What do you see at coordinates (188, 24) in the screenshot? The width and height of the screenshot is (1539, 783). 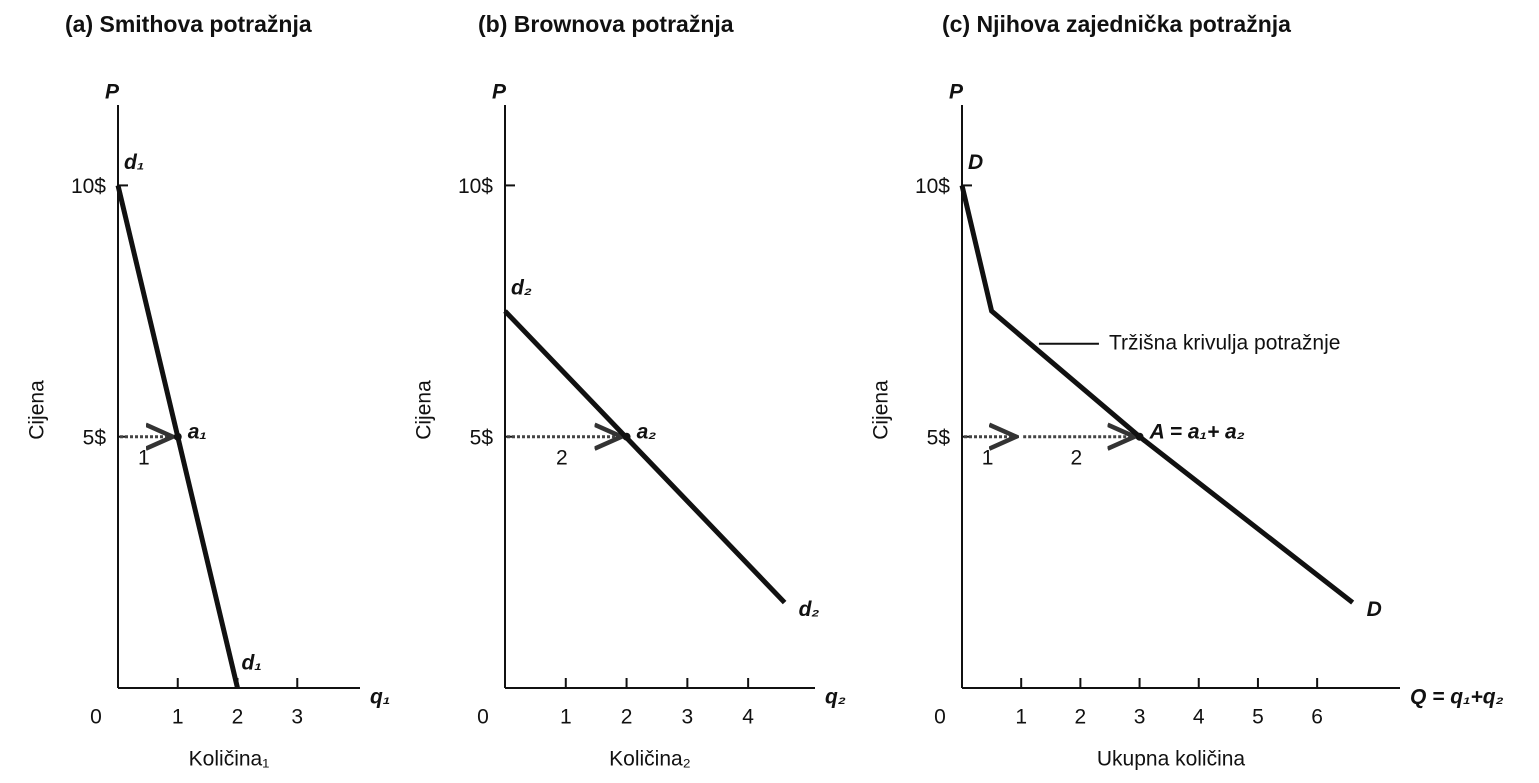 I see `chart-title: (a) Smithova potražnja` at bounding box center [188, 24].